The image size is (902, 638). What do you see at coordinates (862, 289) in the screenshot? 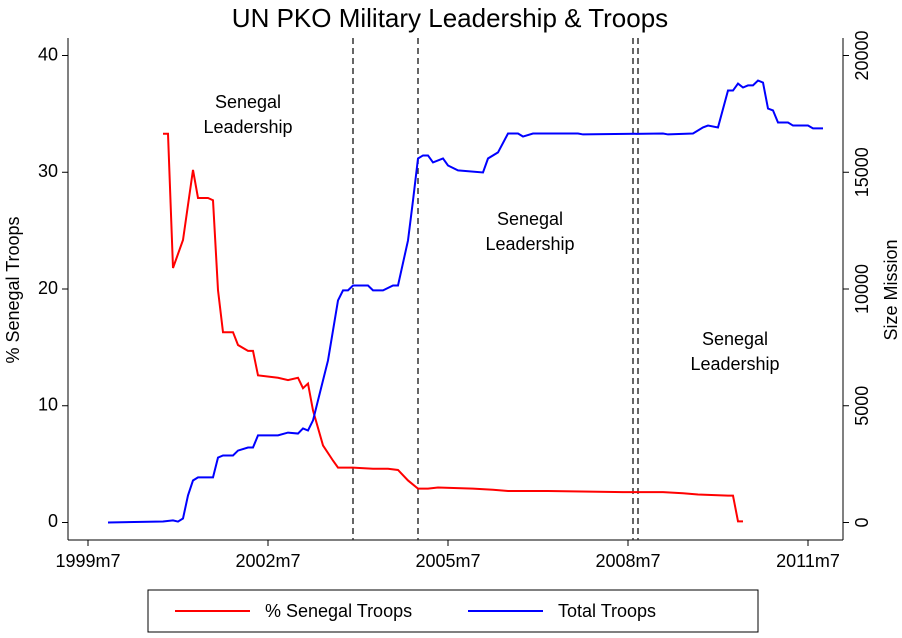
I see `y2-tick-label: 10000` at bounding box center [862, 289].